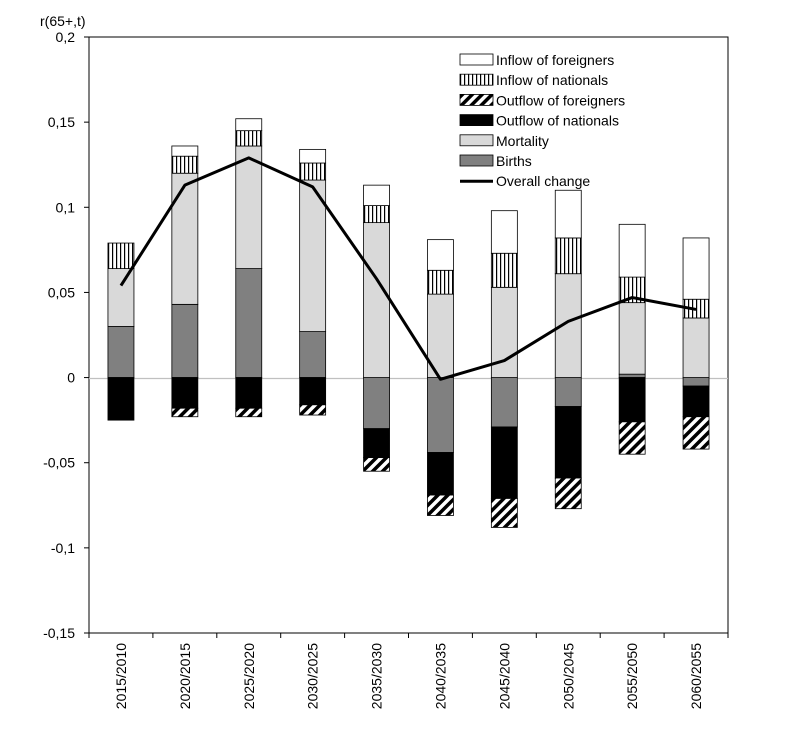 The height and width of the screenshot is (753, 793). What do you see at coordinates (555, 60) in the screenshot?
I see `legend-label: Inflow of foreigners` at bounding box center [555, 60].